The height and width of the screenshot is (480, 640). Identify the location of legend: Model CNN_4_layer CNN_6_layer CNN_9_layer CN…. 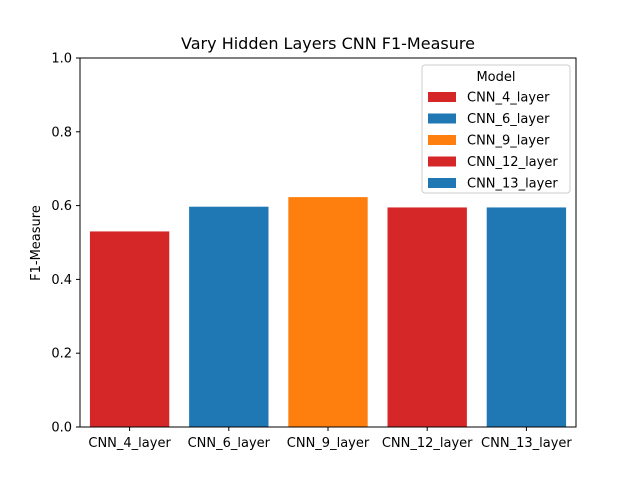
(496, 129).